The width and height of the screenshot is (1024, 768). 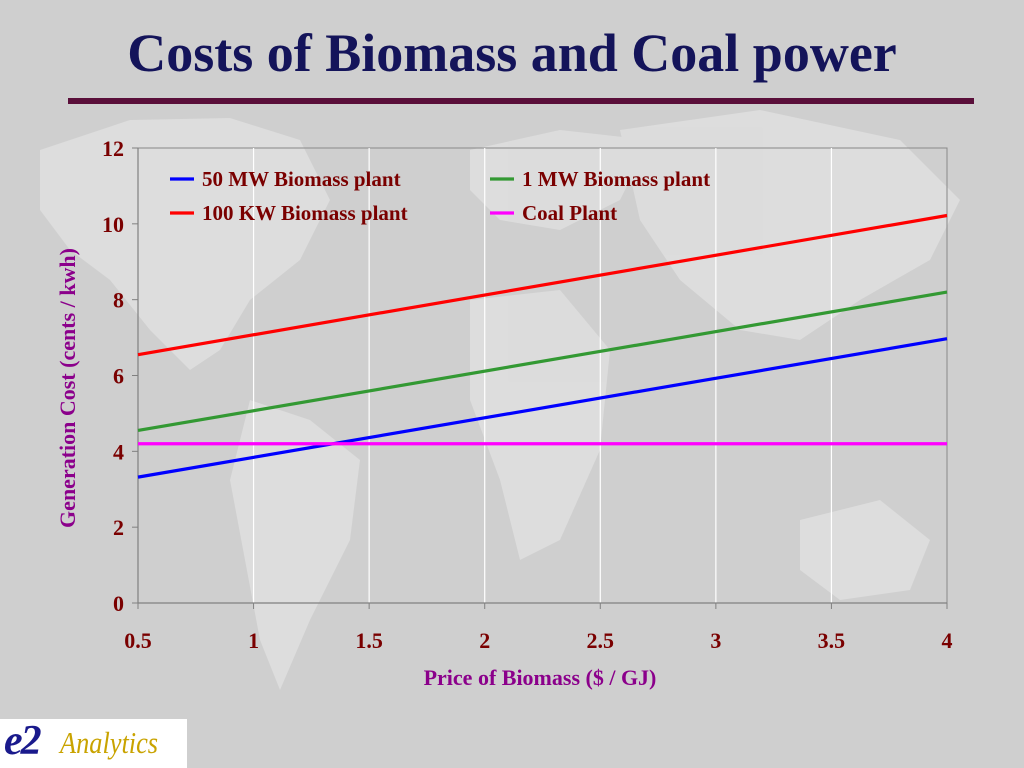 What do you see at coordinates (109, 742) in the screenshot?
I see `logo-wordmark: Analytics` at bounding box center [109, 742].